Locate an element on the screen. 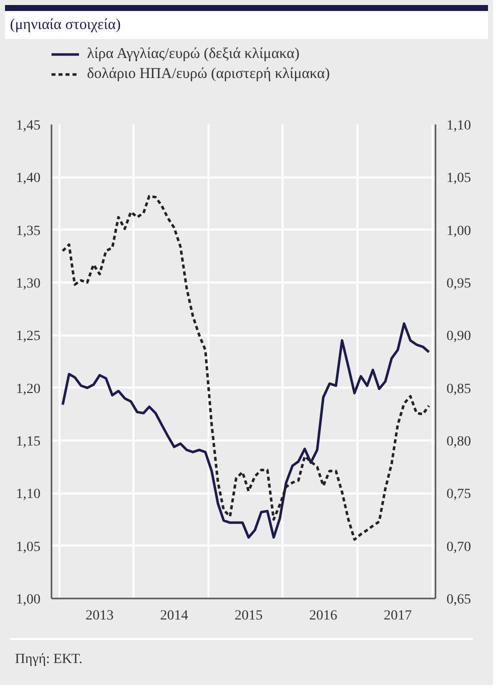 This screenshot has width=499, height=693. x-tick-label: 2013 is located at coordinates (100, 616).